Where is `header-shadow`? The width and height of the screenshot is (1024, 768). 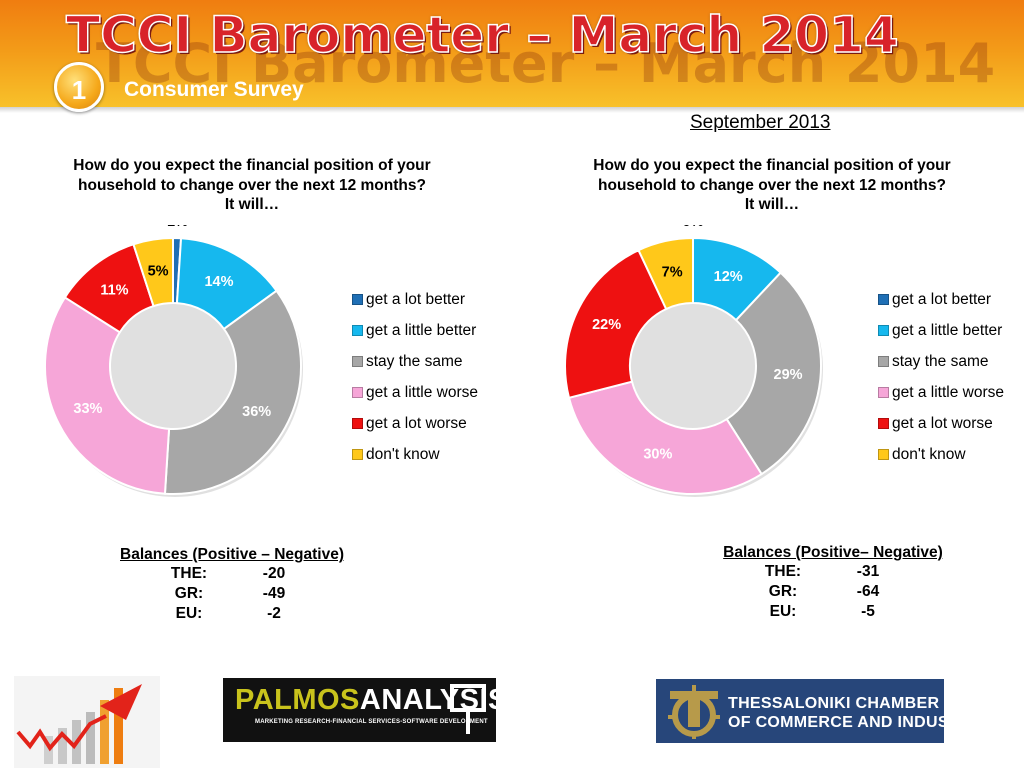 header-shadow is located at coordinates (512, 110).